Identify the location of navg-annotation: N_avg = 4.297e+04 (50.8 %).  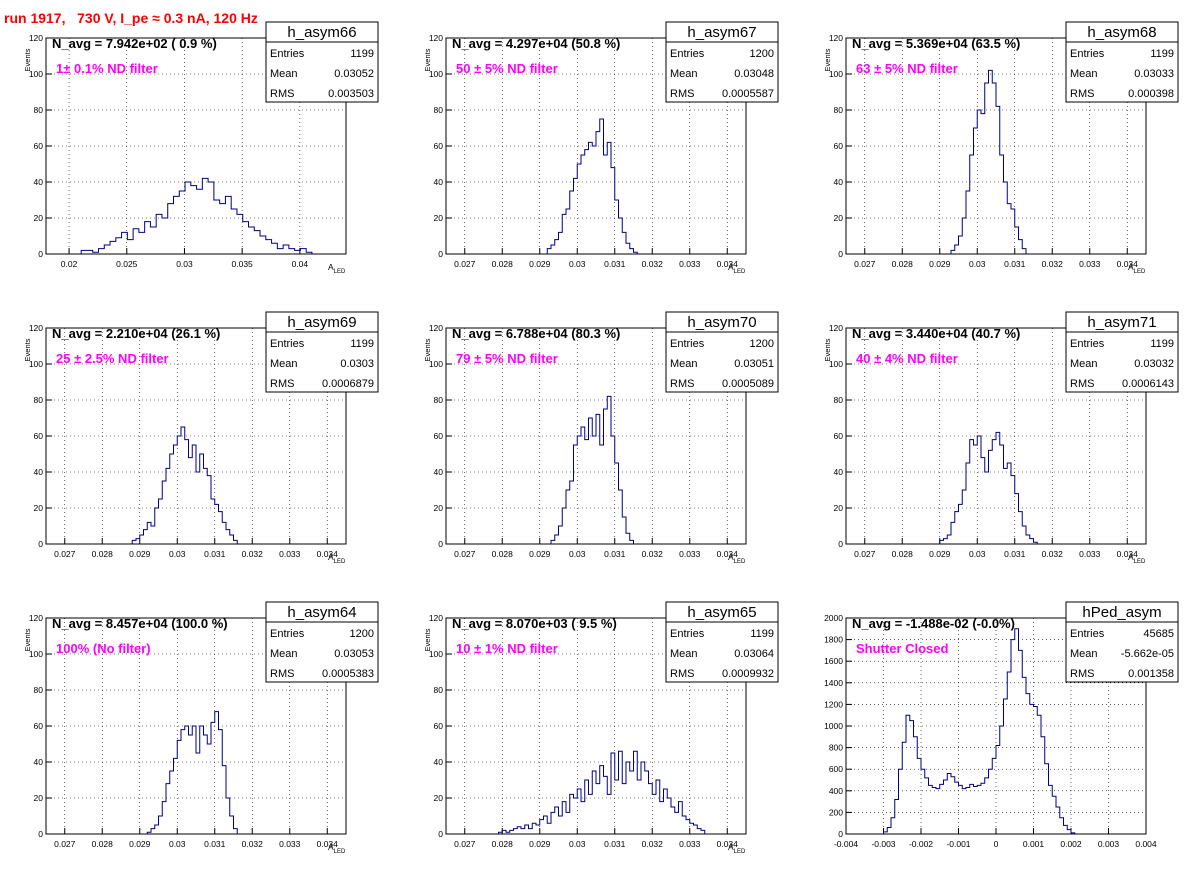
(536, 43).